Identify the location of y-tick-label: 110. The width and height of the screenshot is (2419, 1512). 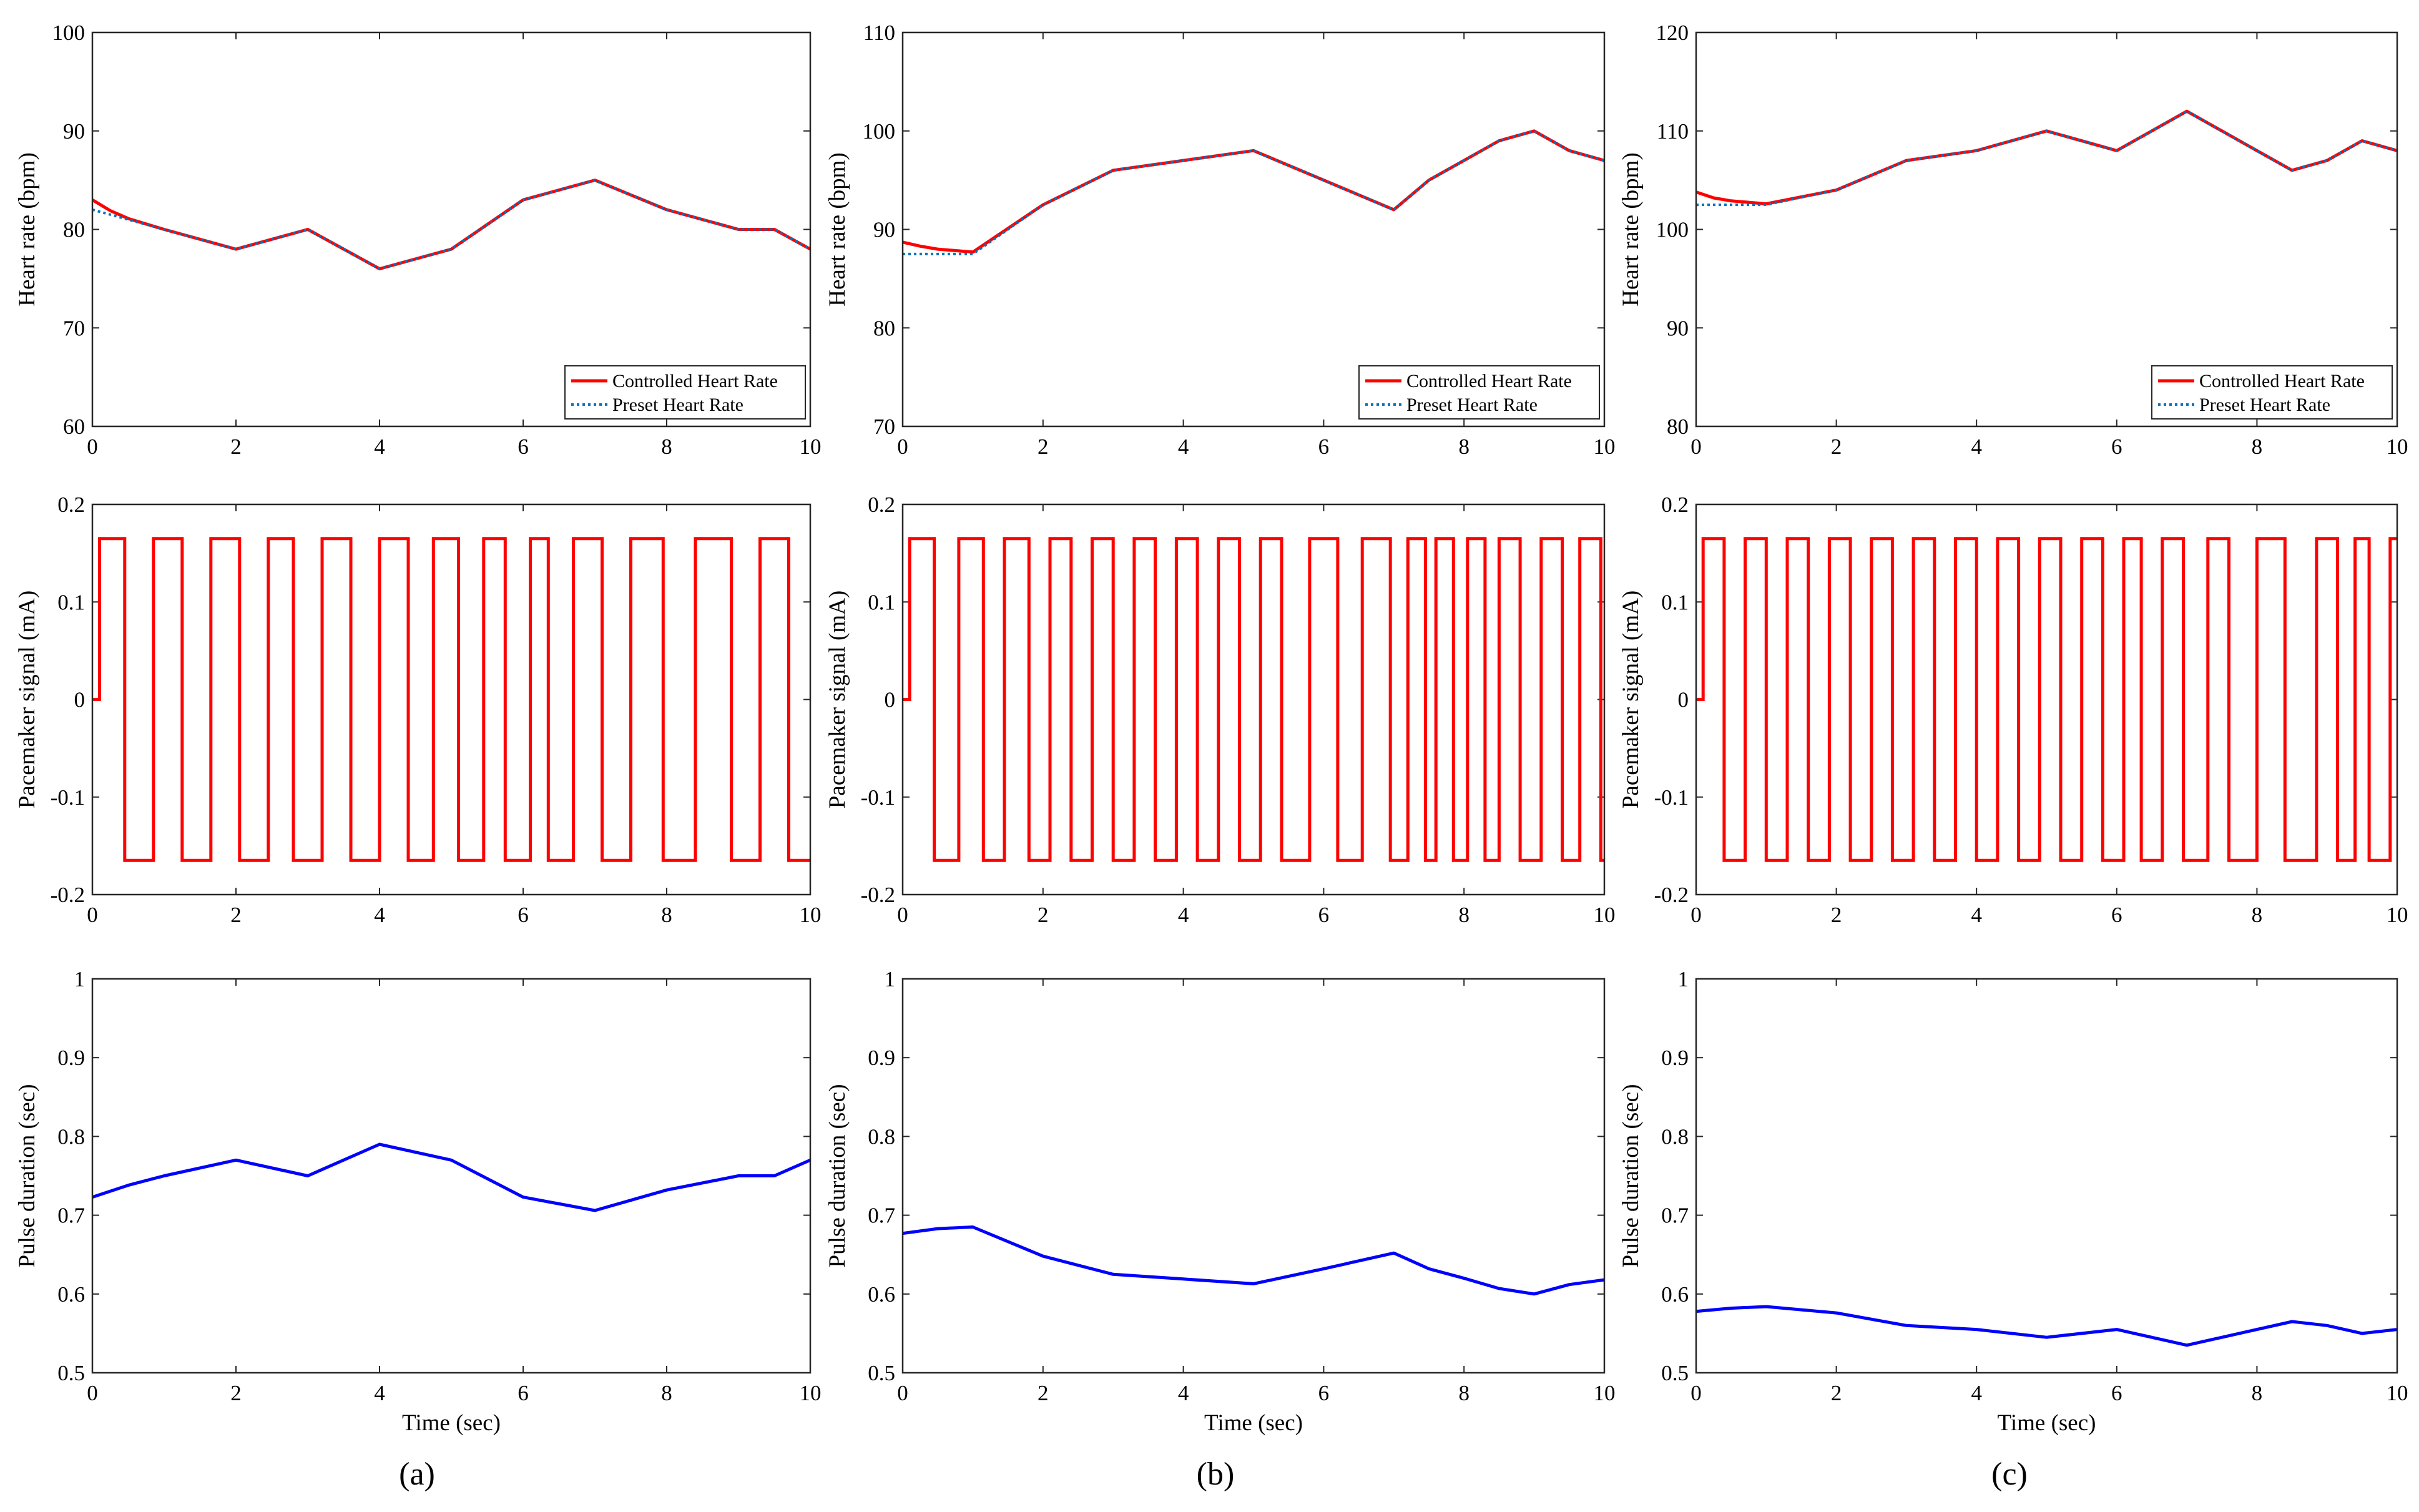
(1673, 131).